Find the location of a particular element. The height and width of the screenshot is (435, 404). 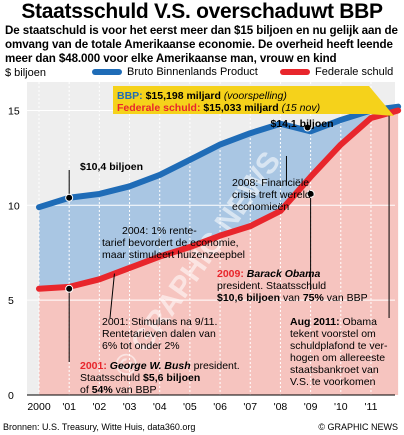

annotation-crisis-2008-line: 2008: Financiële is located at coordinates (270, 183).